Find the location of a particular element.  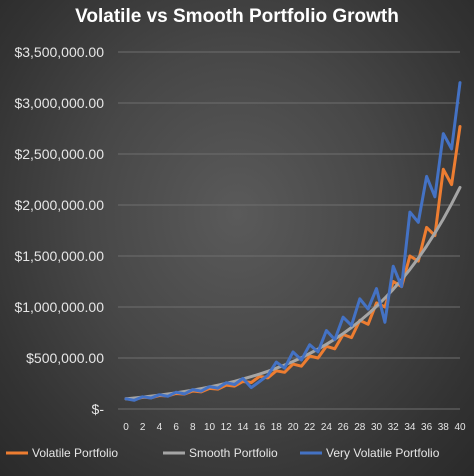

y-tick-label: $- is located at coordinates (98, 409).